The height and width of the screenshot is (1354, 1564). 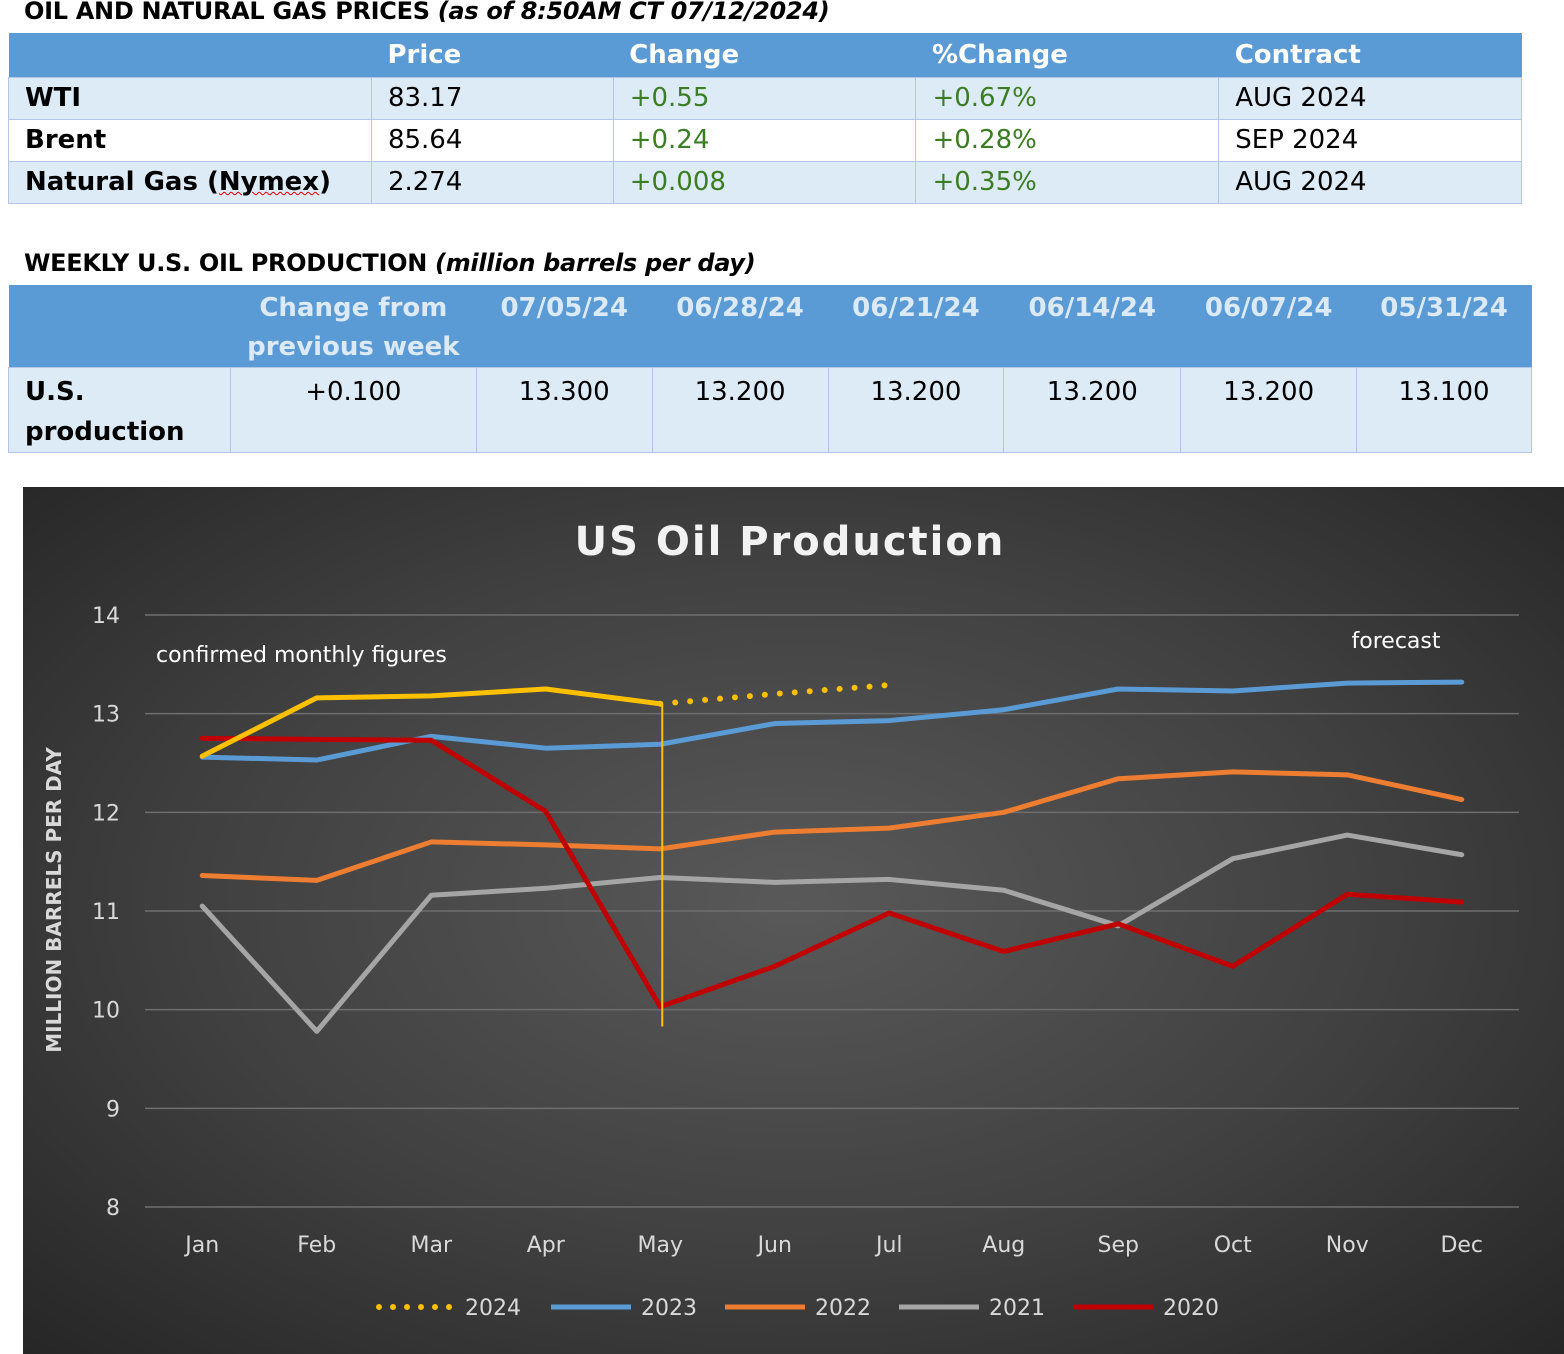 I want to click on change-cell: +0.55, so click(x=764, y=98).